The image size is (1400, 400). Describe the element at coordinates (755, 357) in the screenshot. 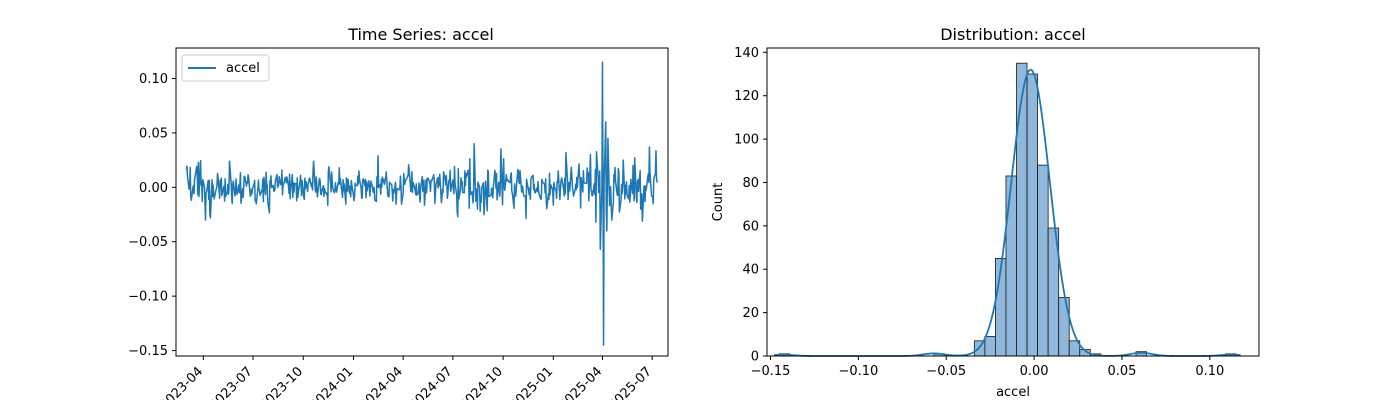

I see `y-tick-label: 0` at that location.